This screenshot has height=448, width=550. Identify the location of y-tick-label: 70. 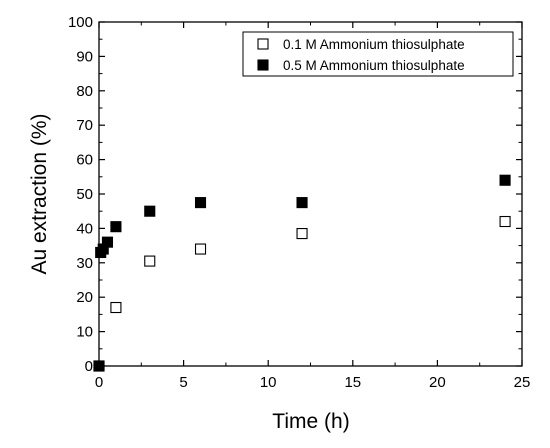
(84, 125).